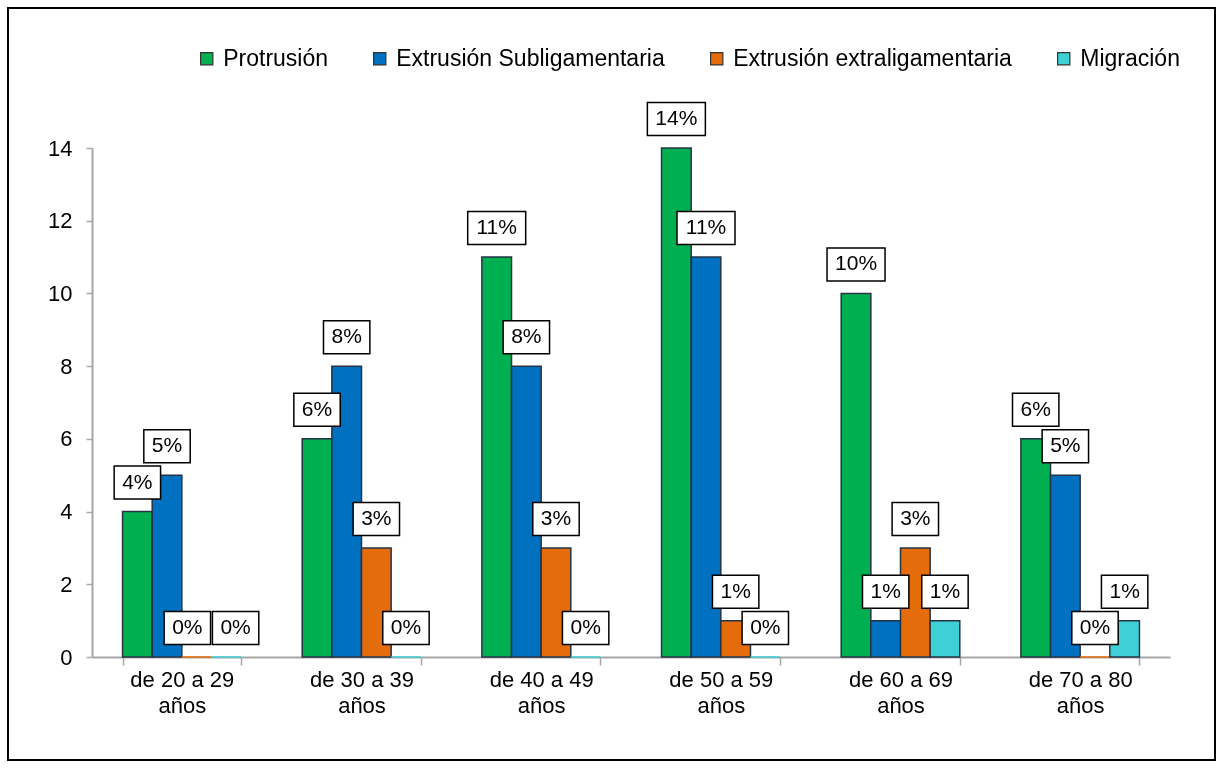 The image size is (1224, 769). I want to click on legend-label: Extrusión extraligamentaria, so click(873, 57).